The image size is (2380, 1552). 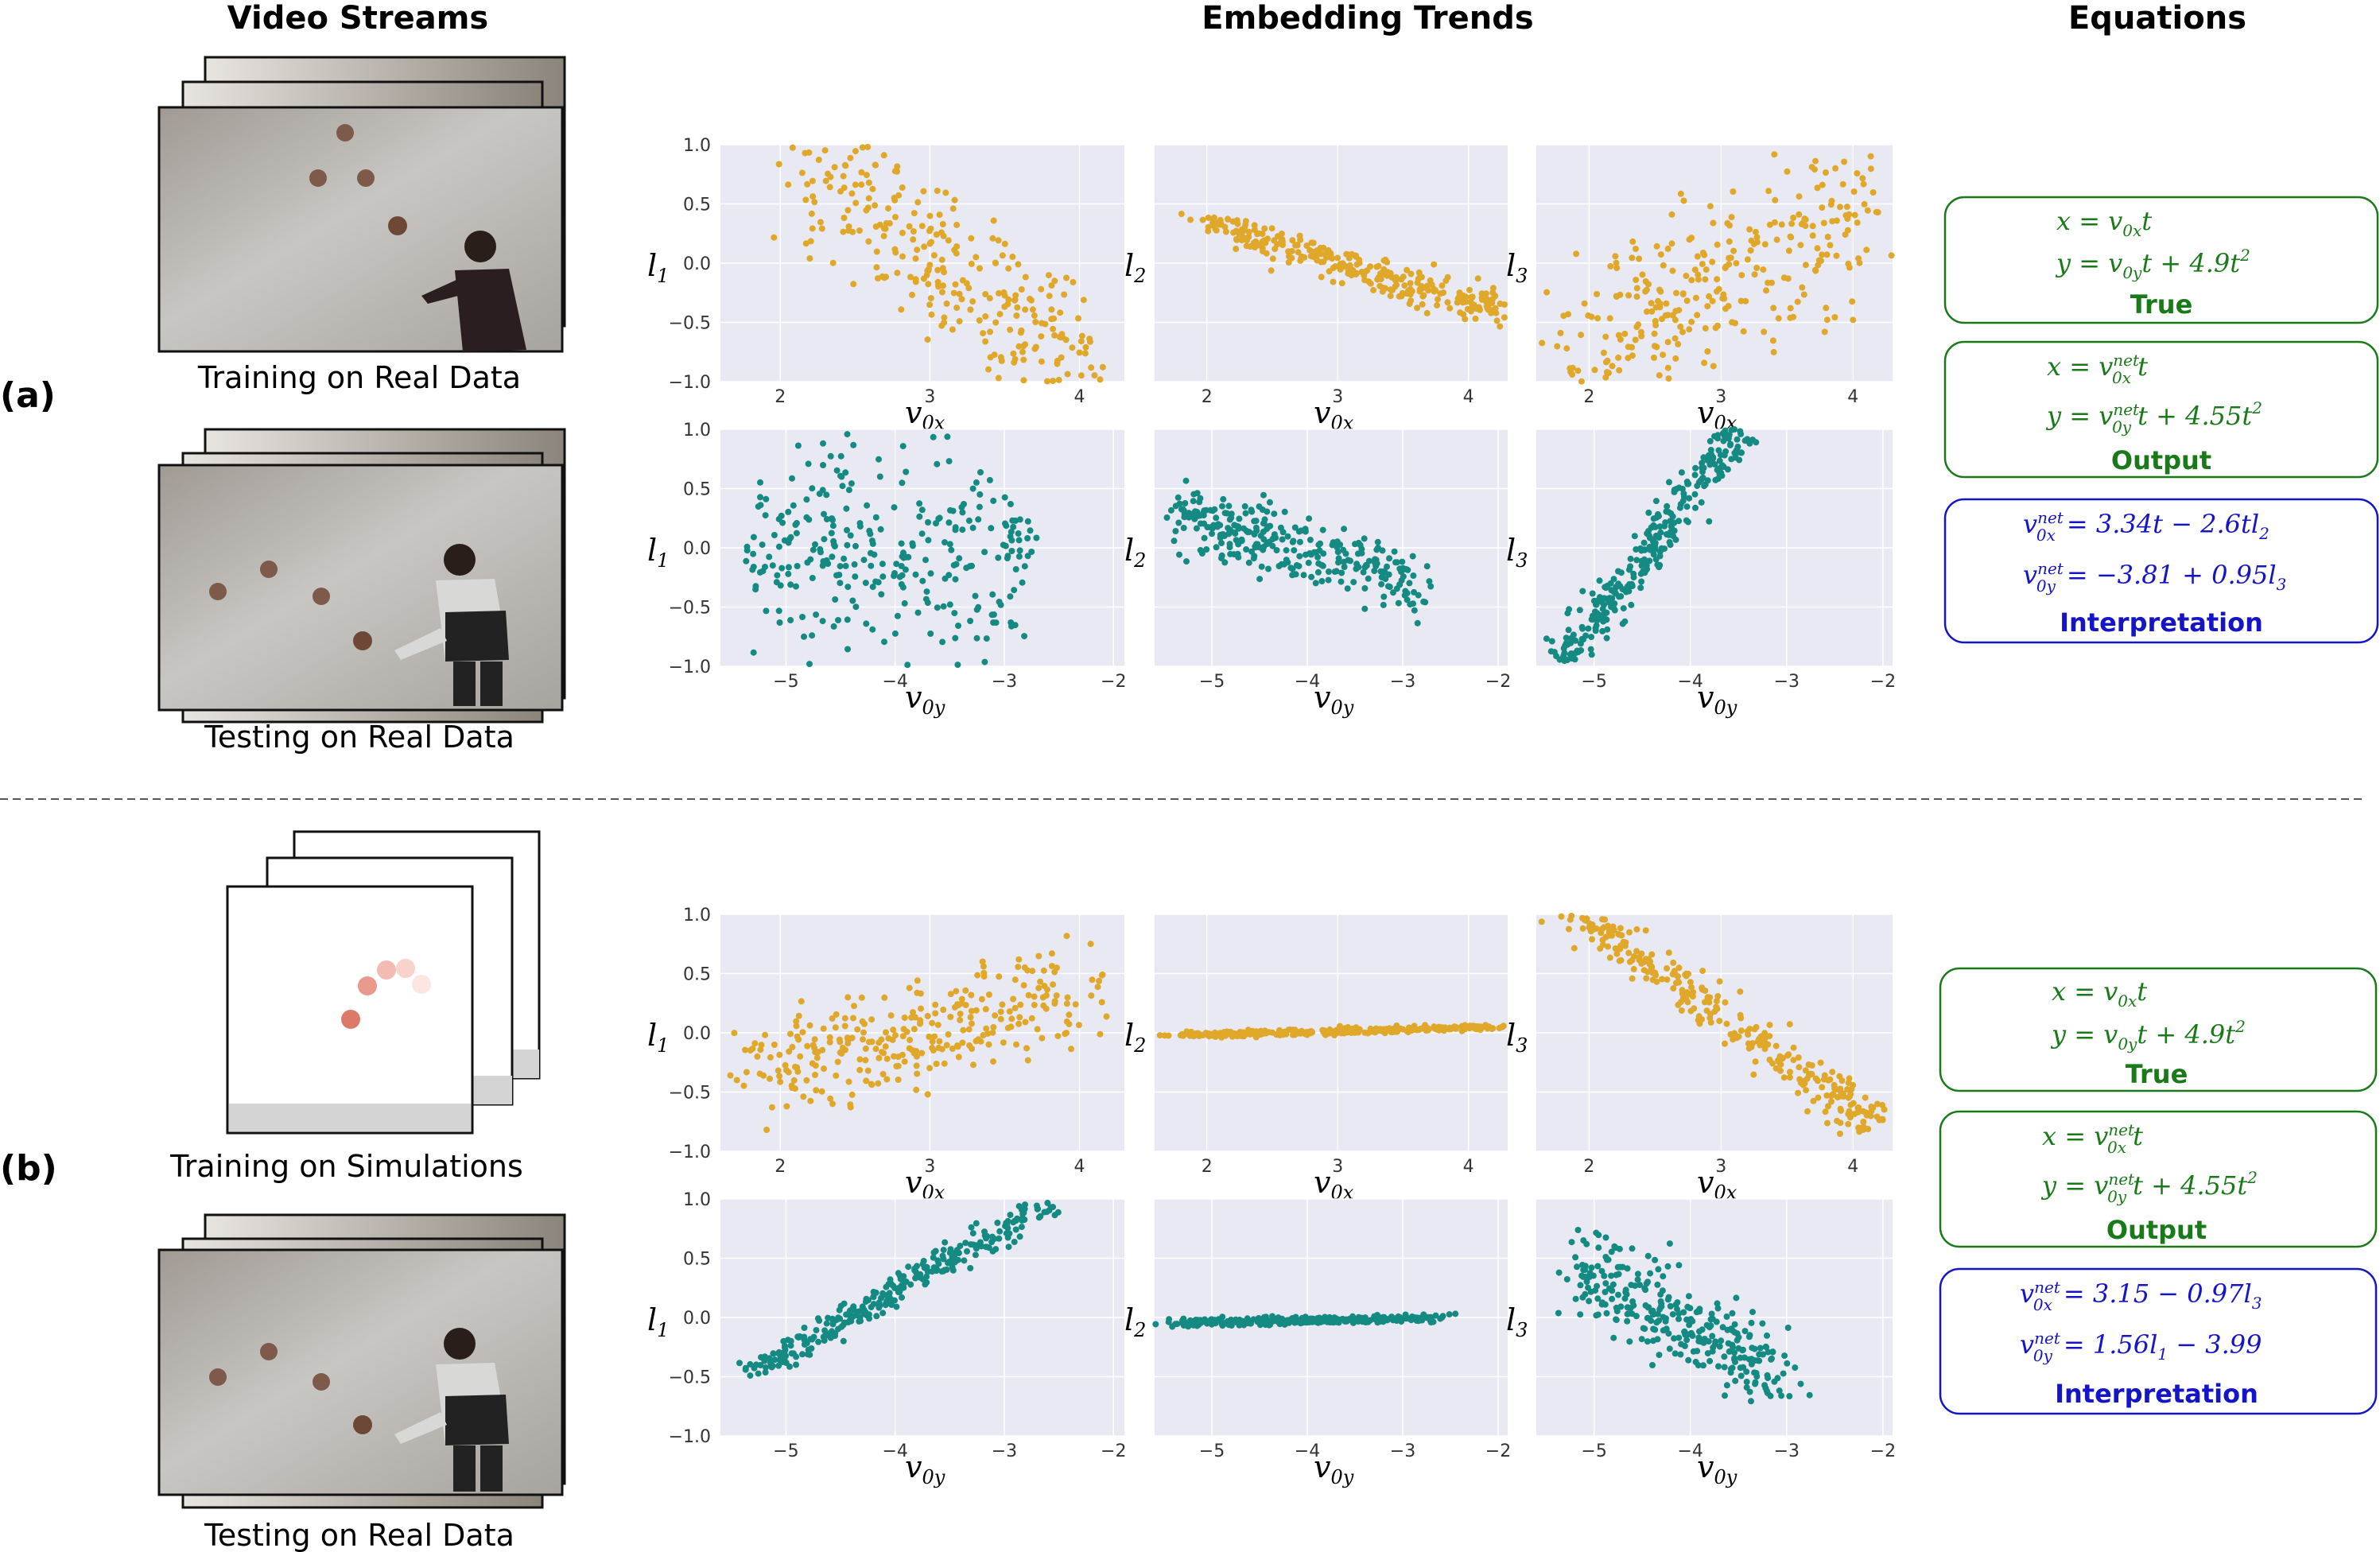 I want to click on eq-box-label: Interpretation, so click(x=2156, y=1394).